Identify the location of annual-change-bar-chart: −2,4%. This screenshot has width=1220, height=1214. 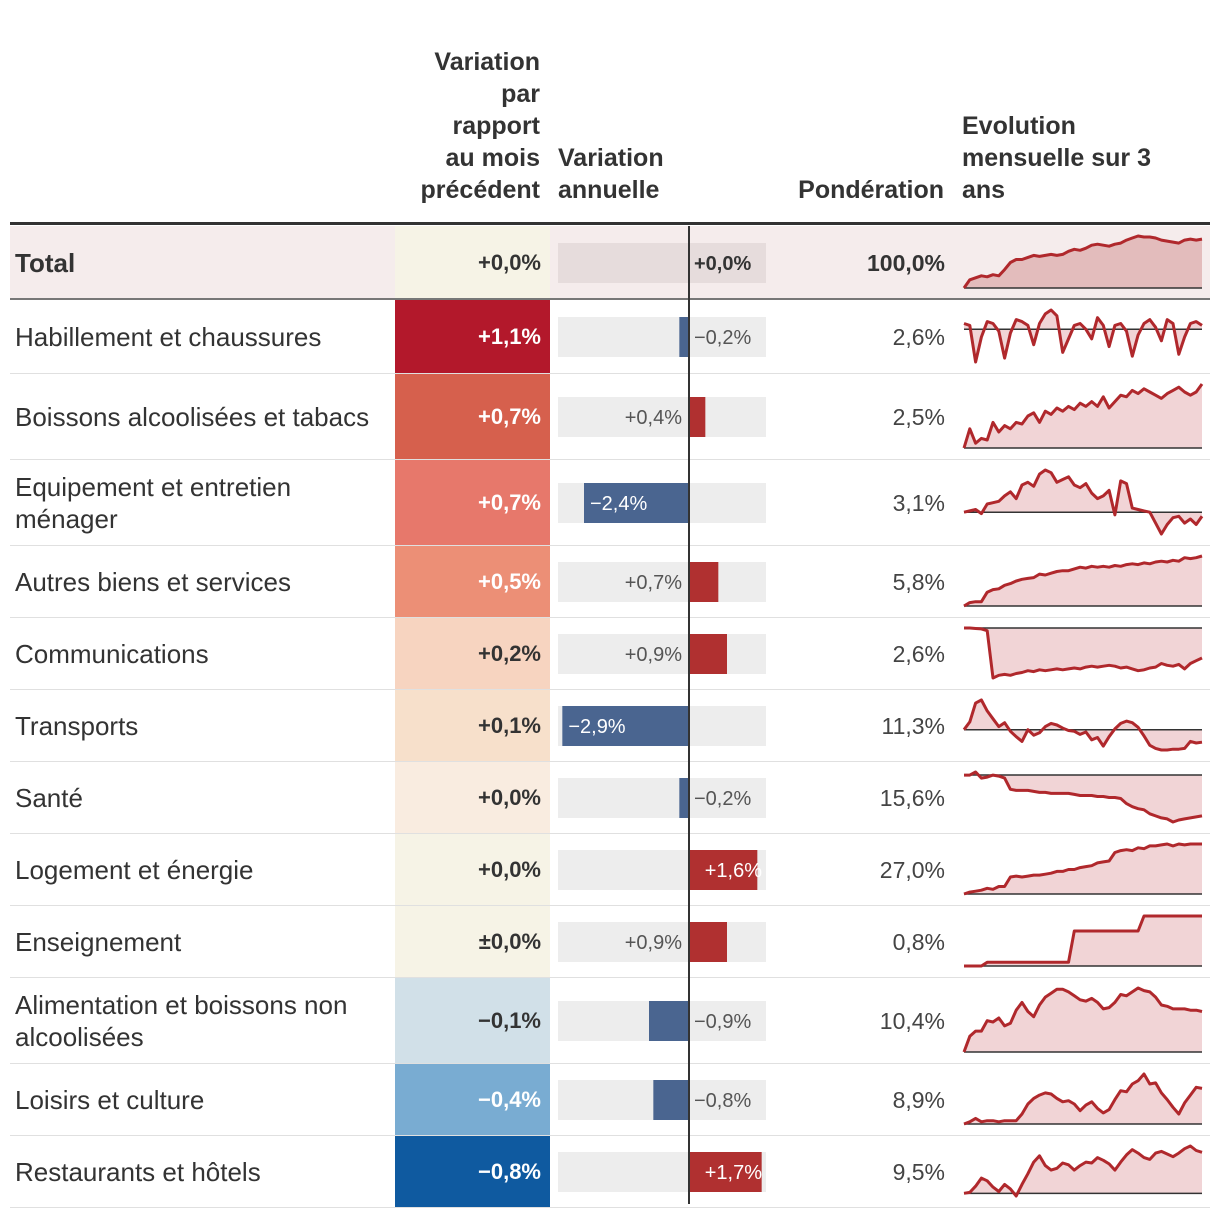
(662, 503).